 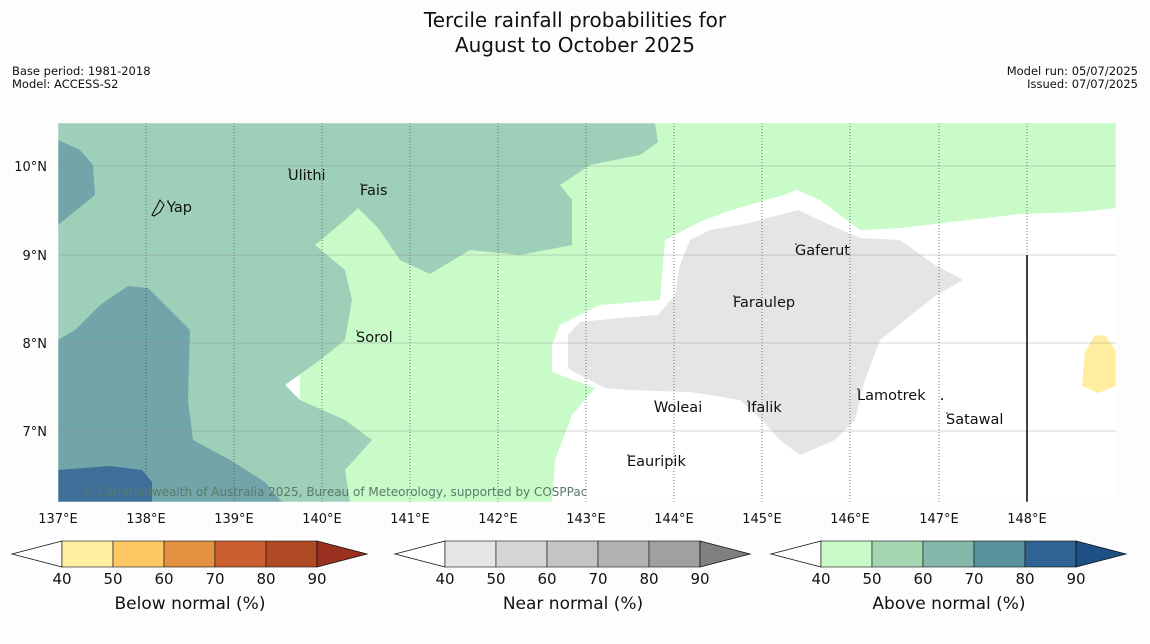 What do you see at coordinates (575, 20) in the screenshot?
I see `title-line-1: Tercile rainfall probabilities for` at bounding box center [575, 20].